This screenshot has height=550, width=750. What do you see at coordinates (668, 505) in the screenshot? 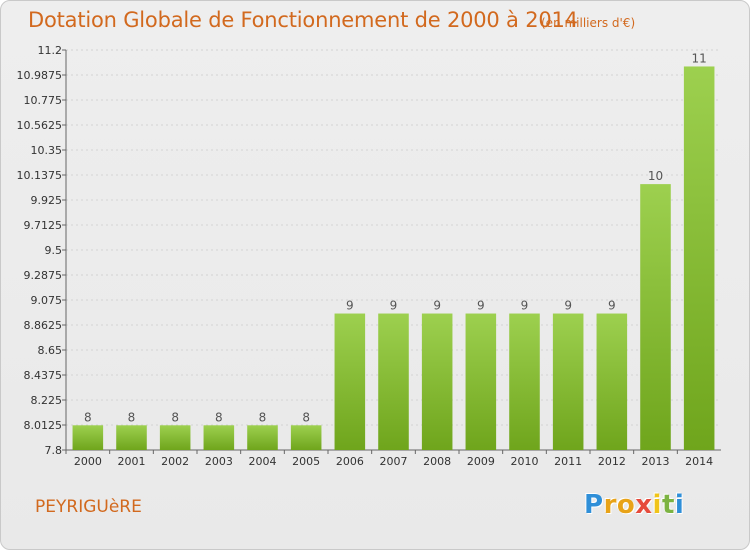
I see `logo-letter: t` at bounding box center [668, 505].